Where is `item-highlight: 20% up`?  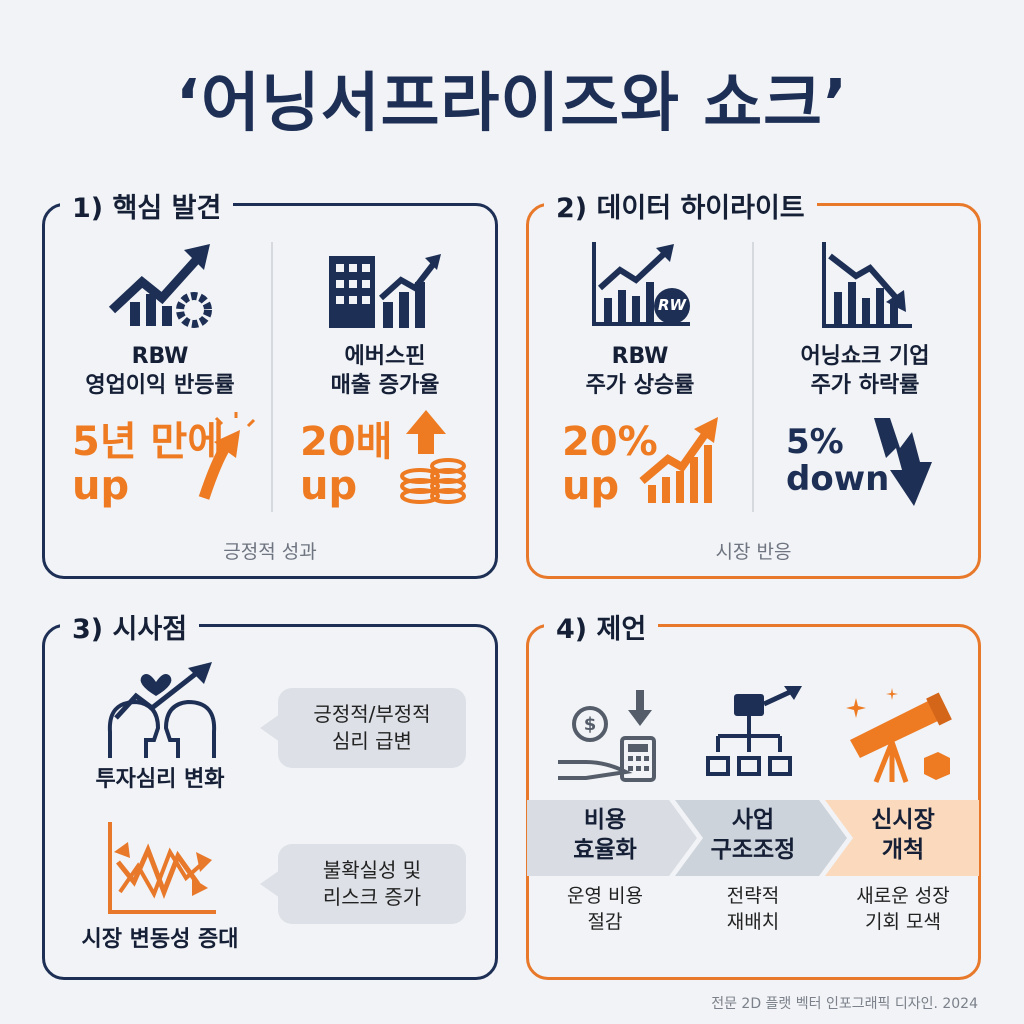 item-highlight: 20% up is located at coordinates (610, 464).